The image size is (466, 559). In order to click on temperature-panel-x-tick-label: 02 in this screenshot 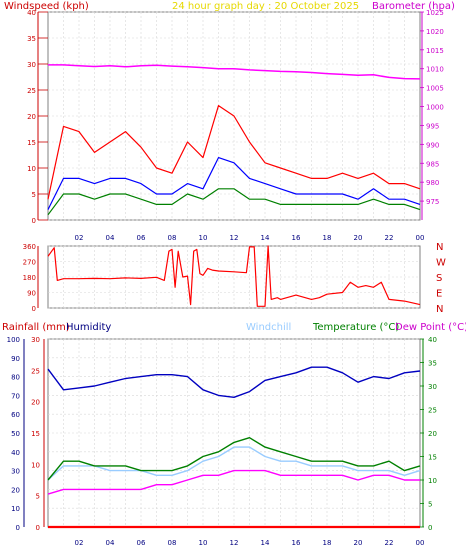, I will do `click(79, 543)`.